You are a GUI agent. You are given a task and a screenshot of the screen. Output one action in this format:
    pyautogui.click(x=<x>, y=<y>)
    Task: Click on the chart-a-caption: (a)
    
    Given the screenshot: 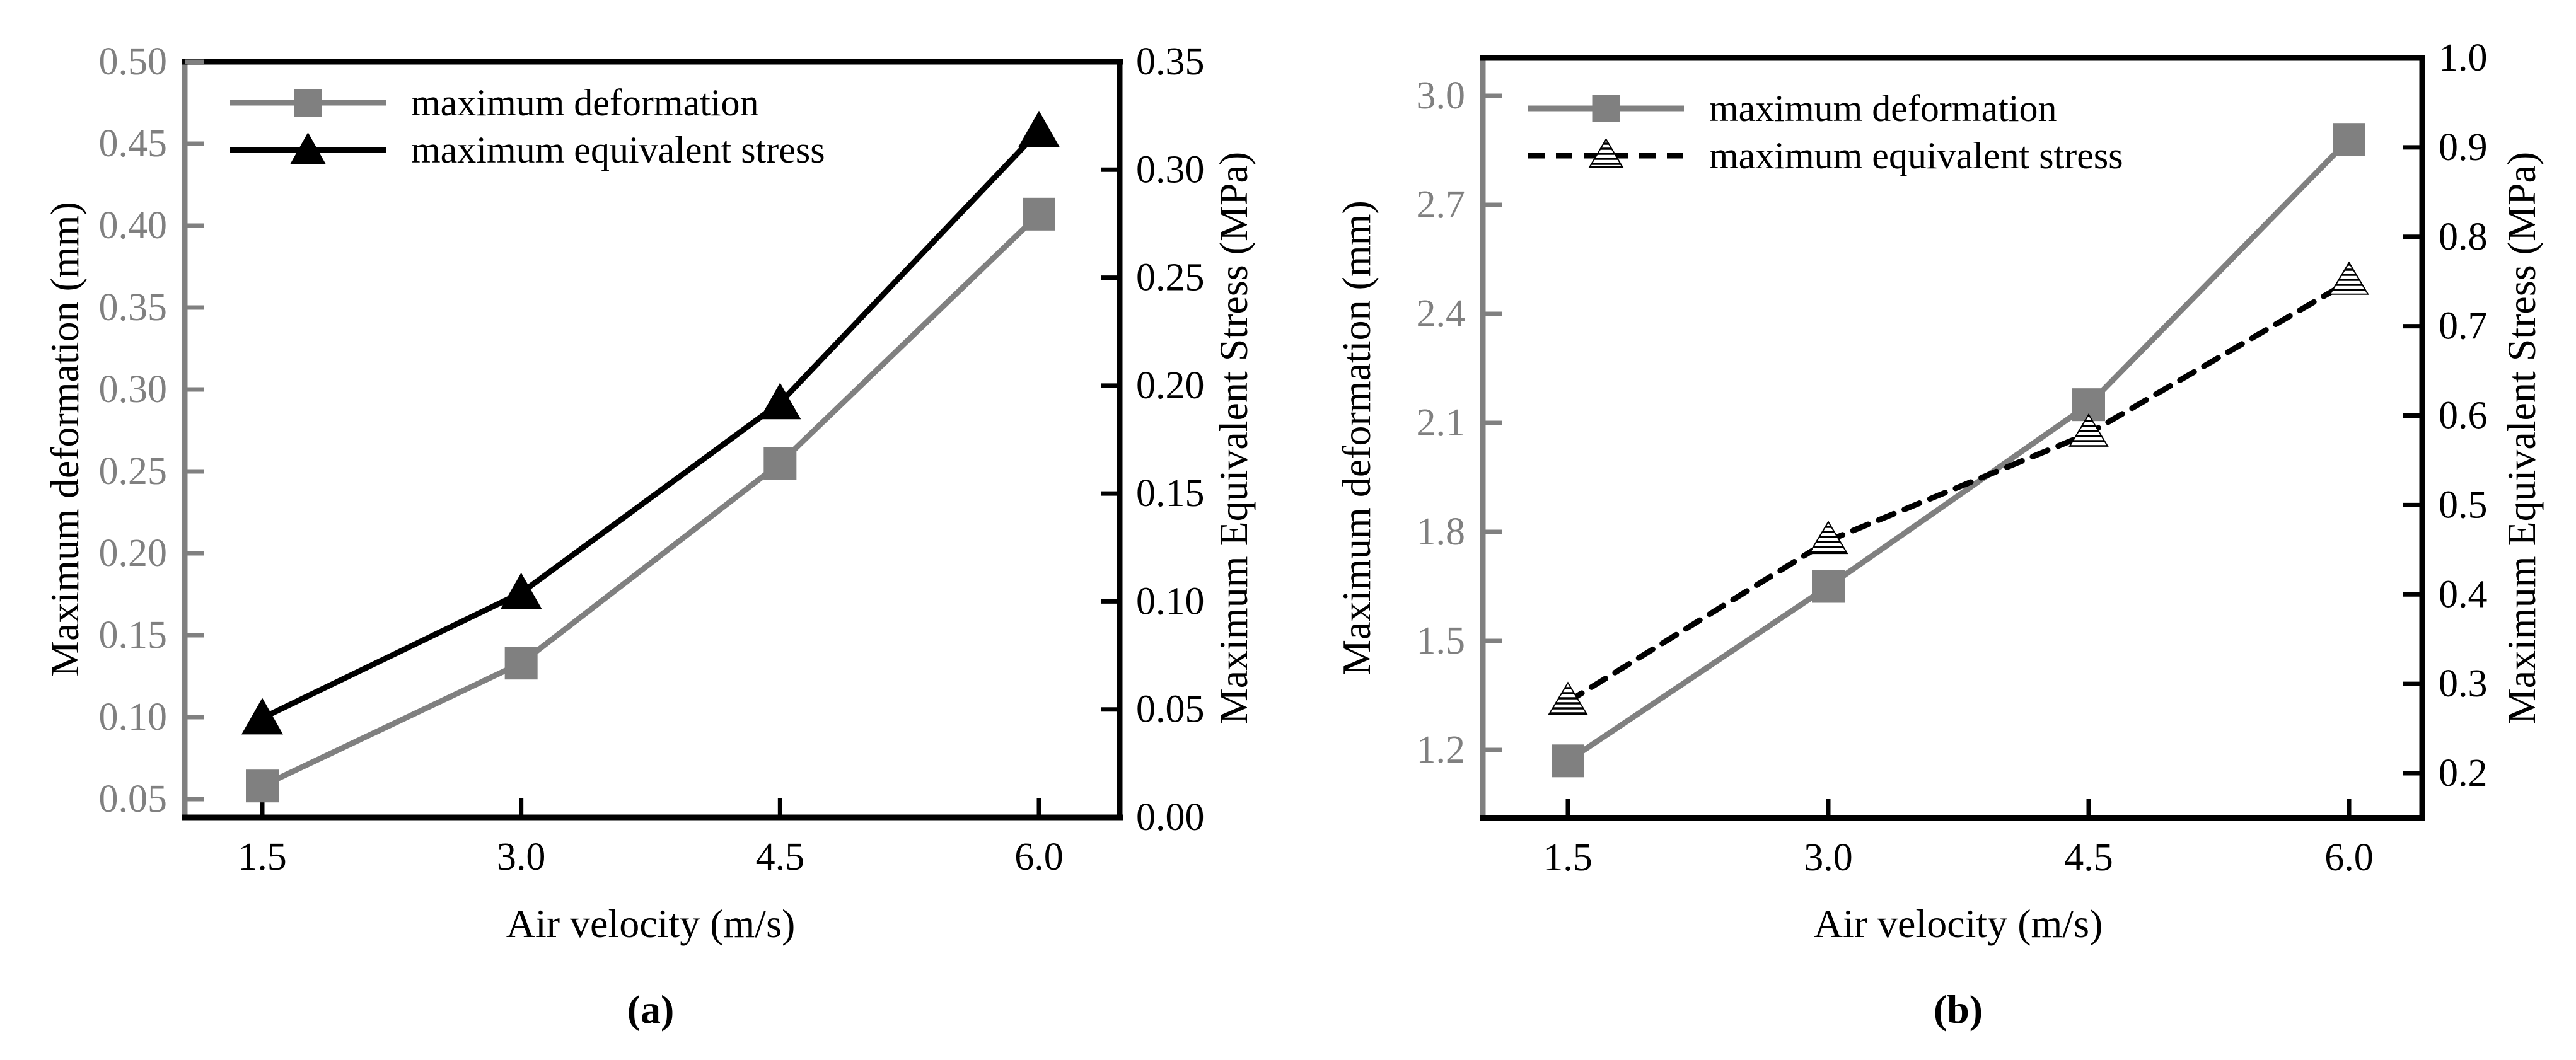 What is the action you would take?
    pyautogui.click(x=651, y=1009)
    